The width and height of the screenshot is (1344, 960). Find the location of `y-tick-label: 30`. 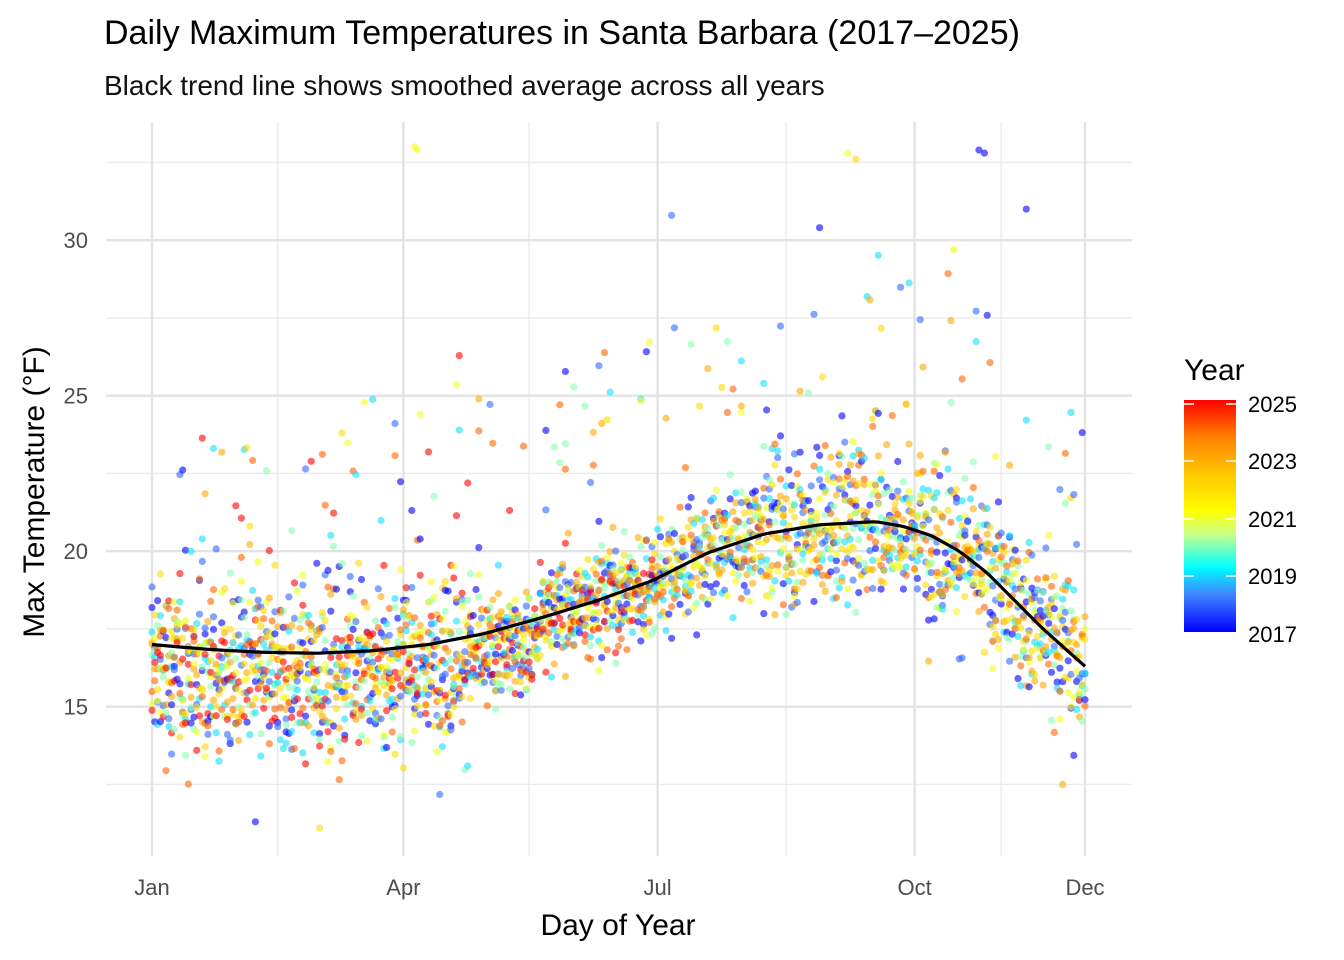

y-tick-label: 30 is located at coordinates (76, 240).